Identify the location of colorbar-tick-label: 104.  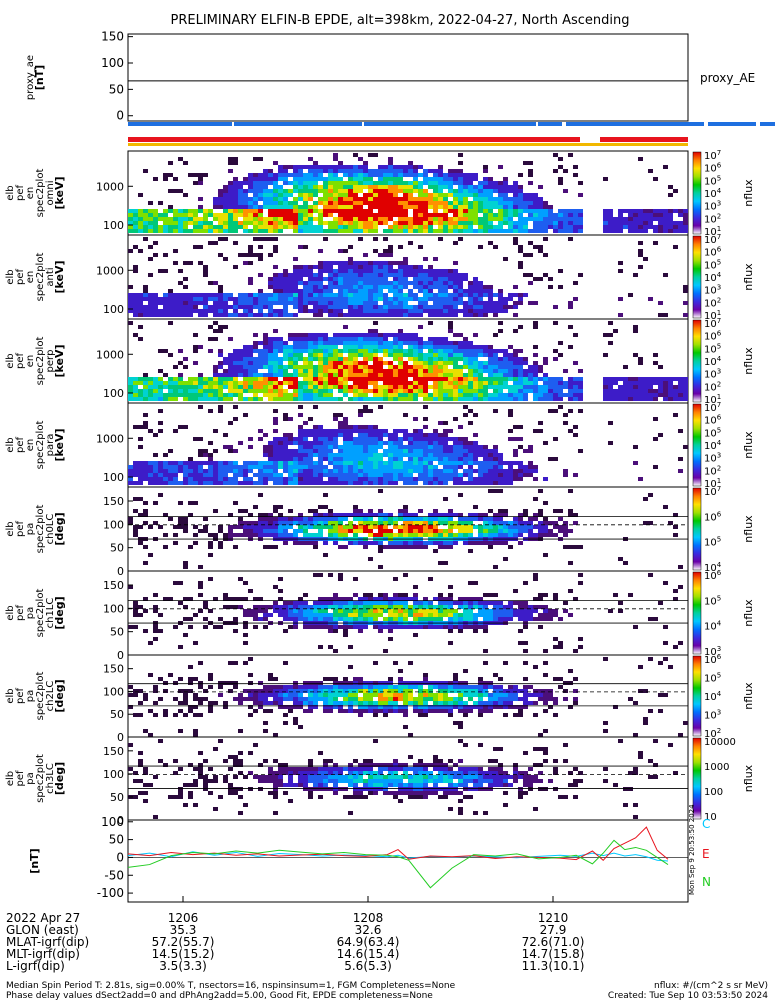
(713, 193).